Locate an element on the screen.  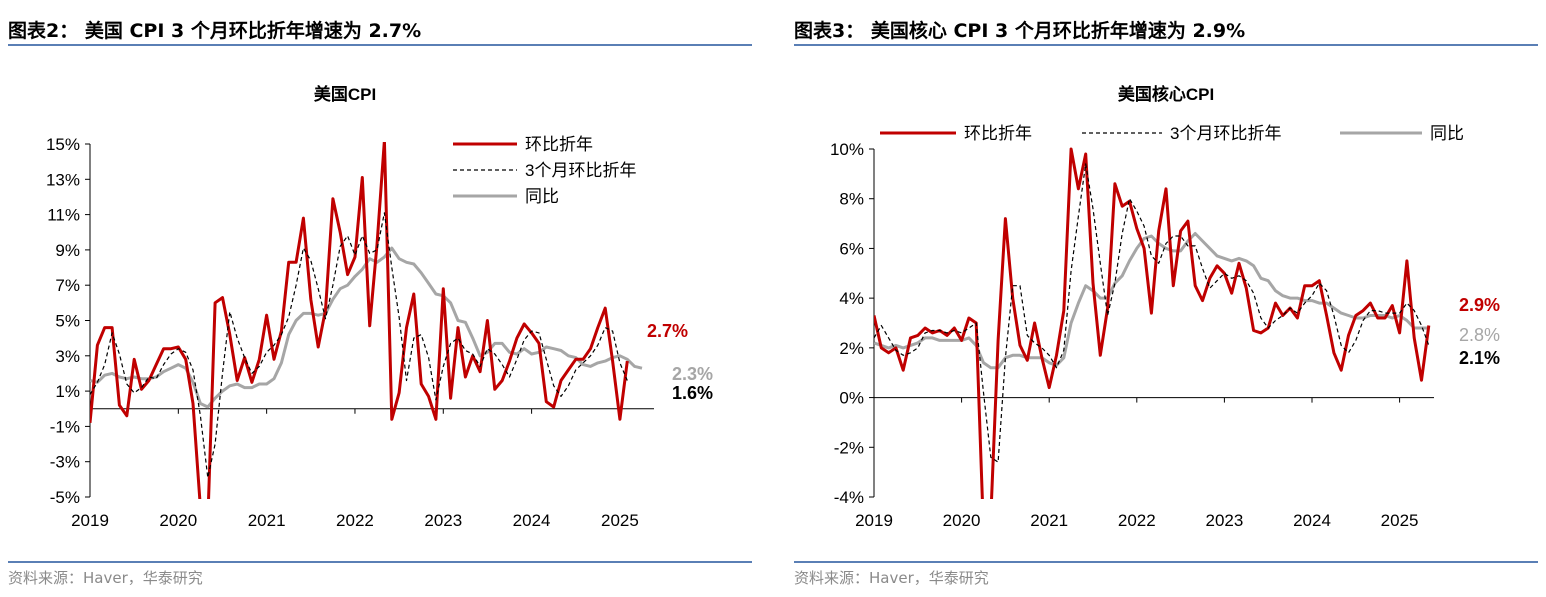
end-value-label: 2.7% is located at coordinates (667, 331).